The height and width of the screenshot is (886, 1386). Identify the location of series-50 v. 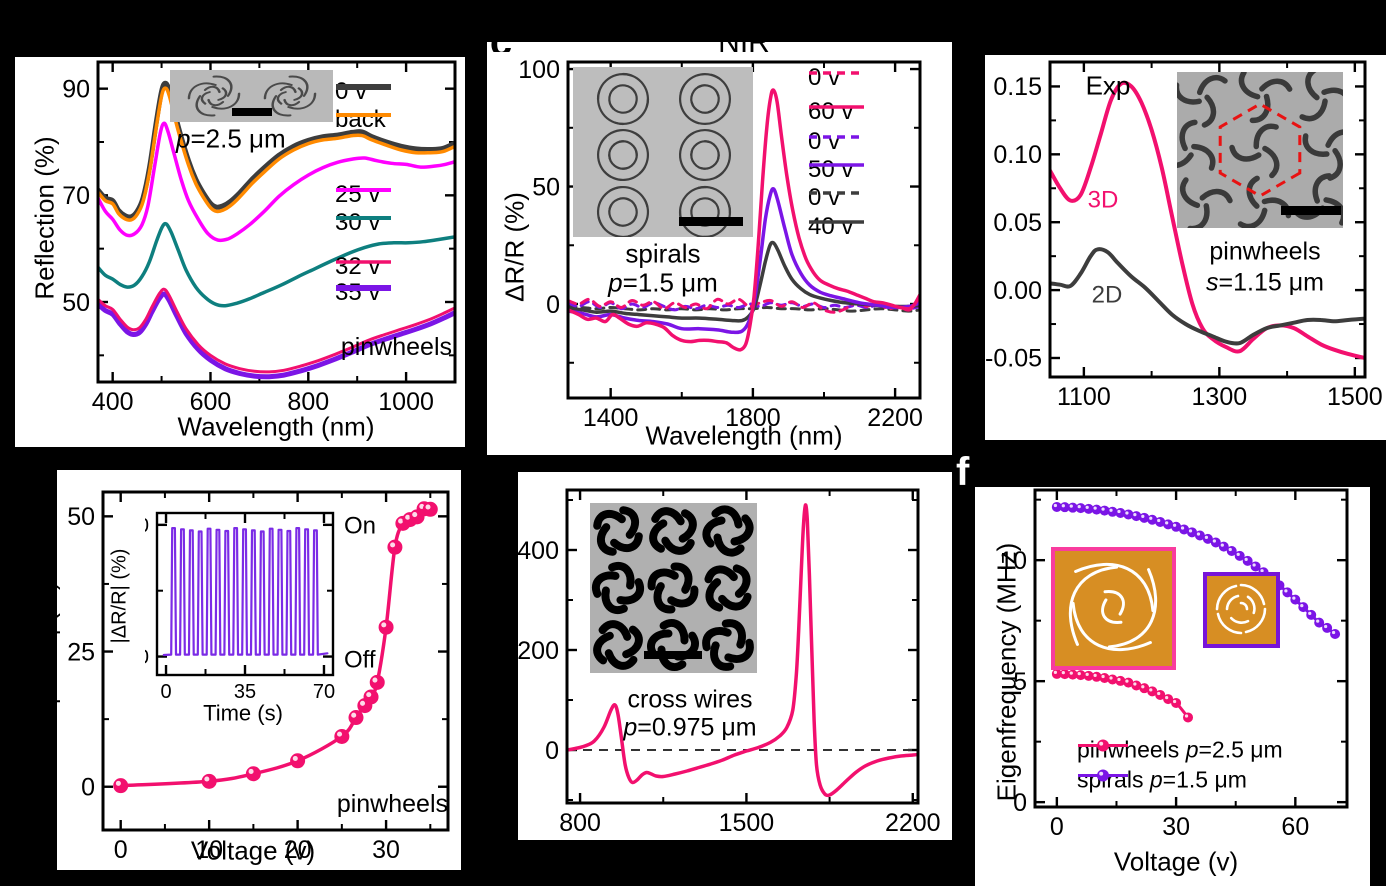
(744, 261).